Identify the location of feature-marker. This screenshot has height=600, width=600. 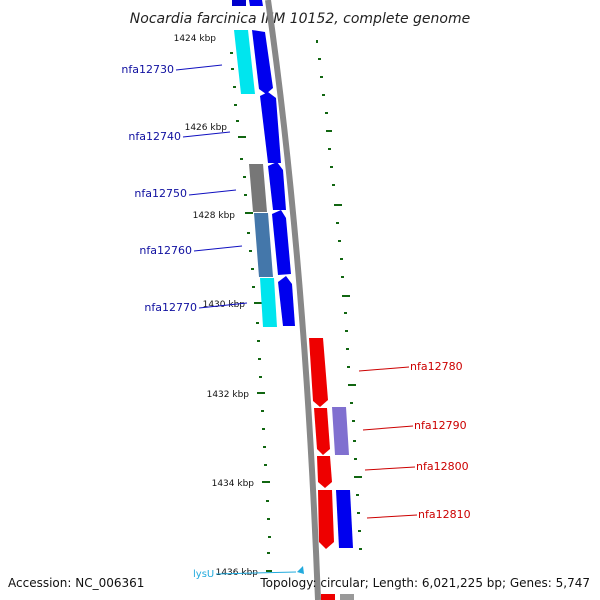
(300, 570).